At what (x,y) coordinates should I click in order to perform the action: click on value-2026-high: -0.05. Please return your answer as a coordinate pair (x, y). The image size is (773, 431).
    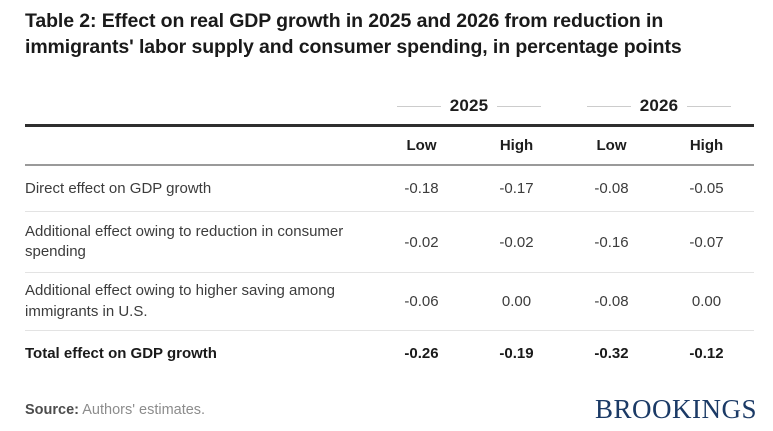
    Looking at the image, I should click on (706, 189).